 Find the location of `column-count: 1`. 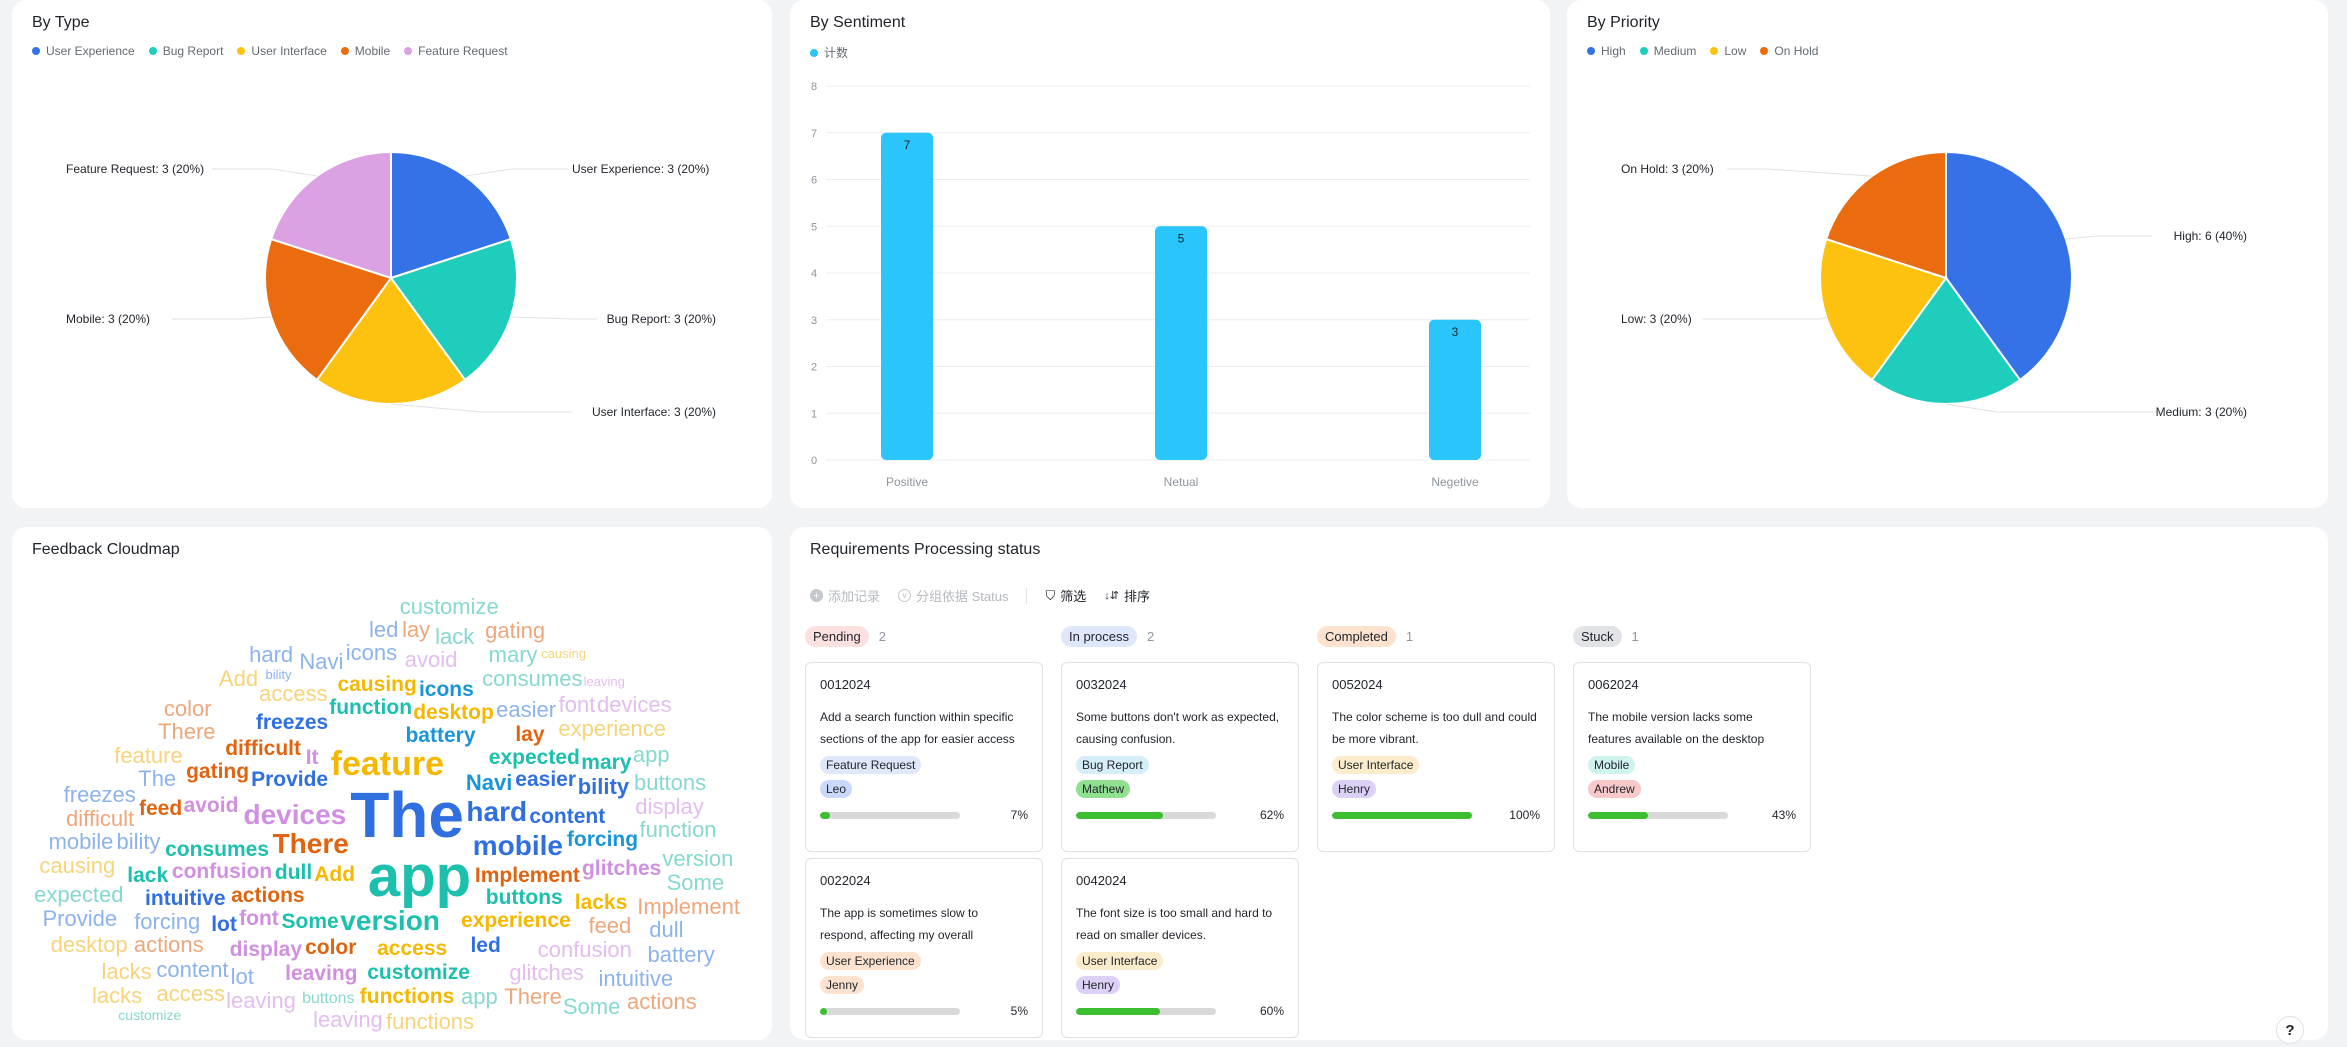

column-count: 1 is located at coordinates (1635, 636).